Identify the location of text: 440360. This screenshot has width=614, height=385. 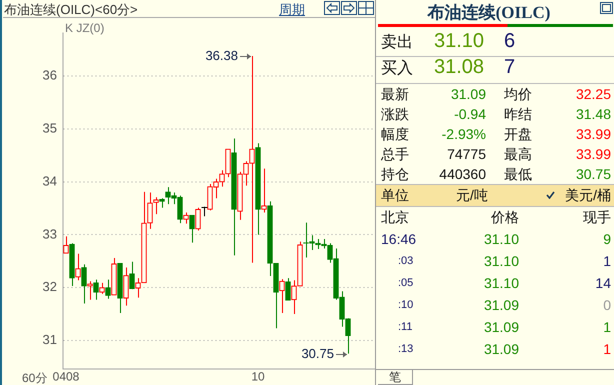
(462, 174).